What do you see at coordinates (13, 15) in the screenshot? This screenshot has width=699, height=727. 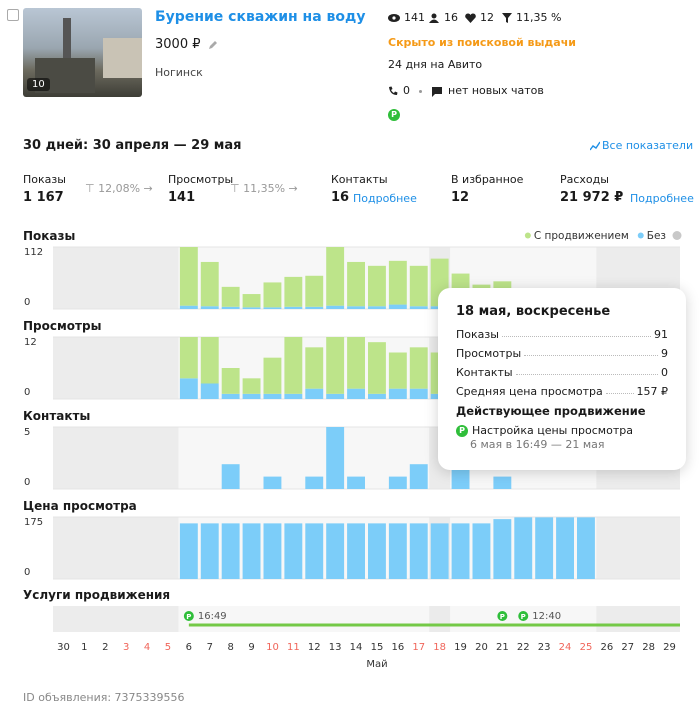 I see `checkbox` at bounding box center [13, 15].